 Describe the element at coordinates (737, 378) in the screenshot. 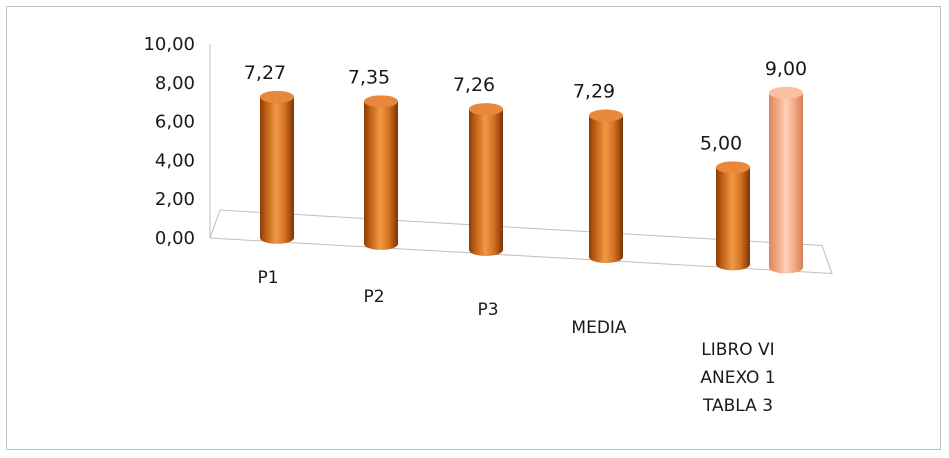

I see `category-label: ANEXO 1` at that location.